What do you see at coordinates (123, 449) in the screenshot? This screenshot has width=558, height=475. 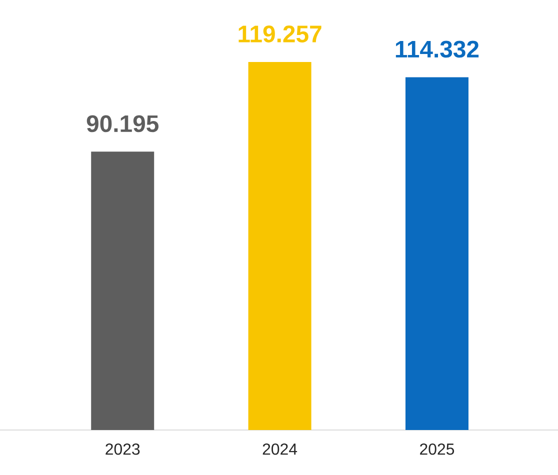 I see `x-tick-label: 2023` at bounding box center [123, 449].